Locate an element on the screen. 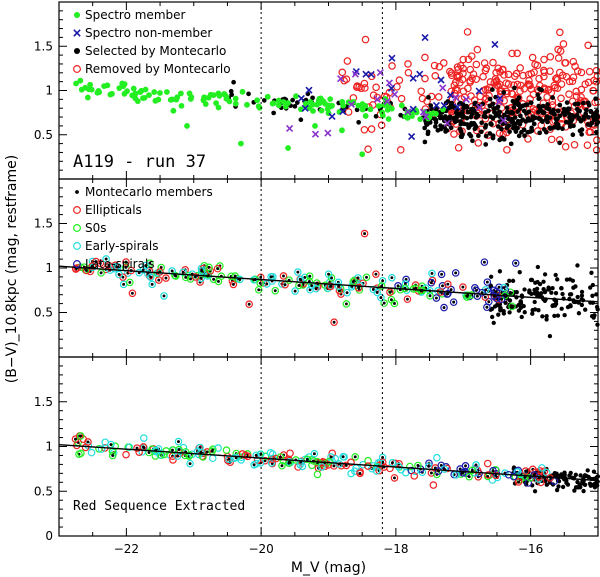 This screenshot has width=600, height=577. legend-entry: Spectro member is located at coordinates (129, 15).